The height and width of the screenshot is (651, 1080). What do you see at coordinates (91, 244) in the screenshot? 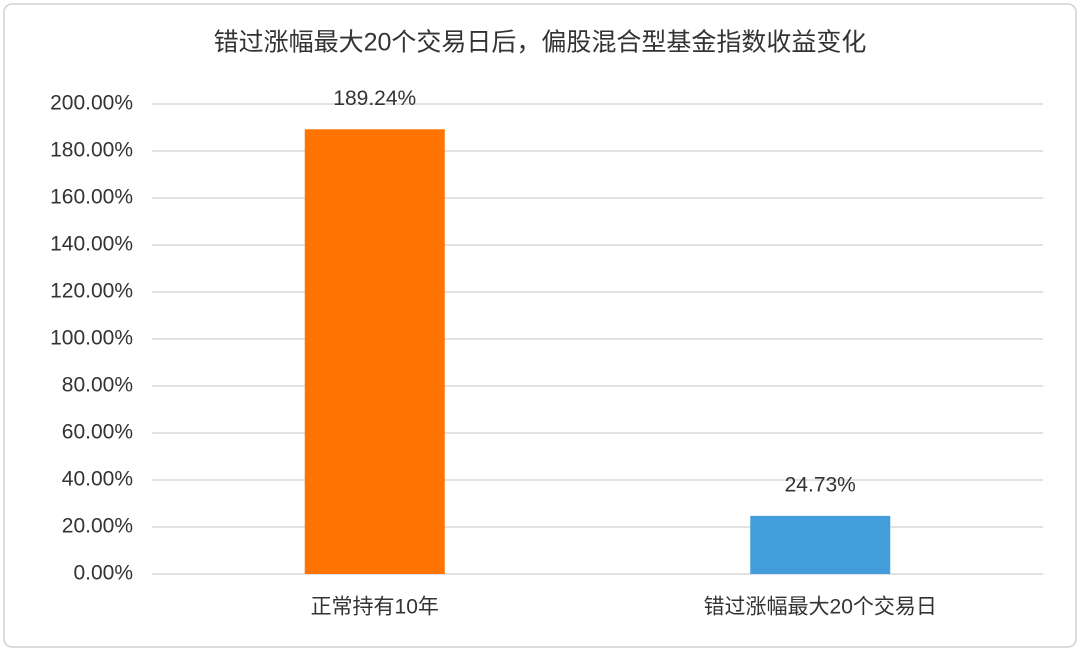
I see `y-tick-label: 140.00%` at bounding box center [91, 244].